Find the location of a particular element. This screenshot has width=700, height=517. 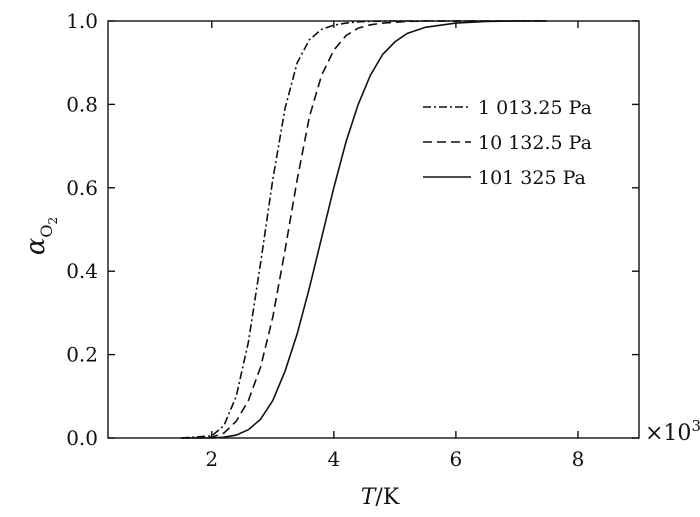

x-axis-label: T/K is located at coordinates (380, 497).